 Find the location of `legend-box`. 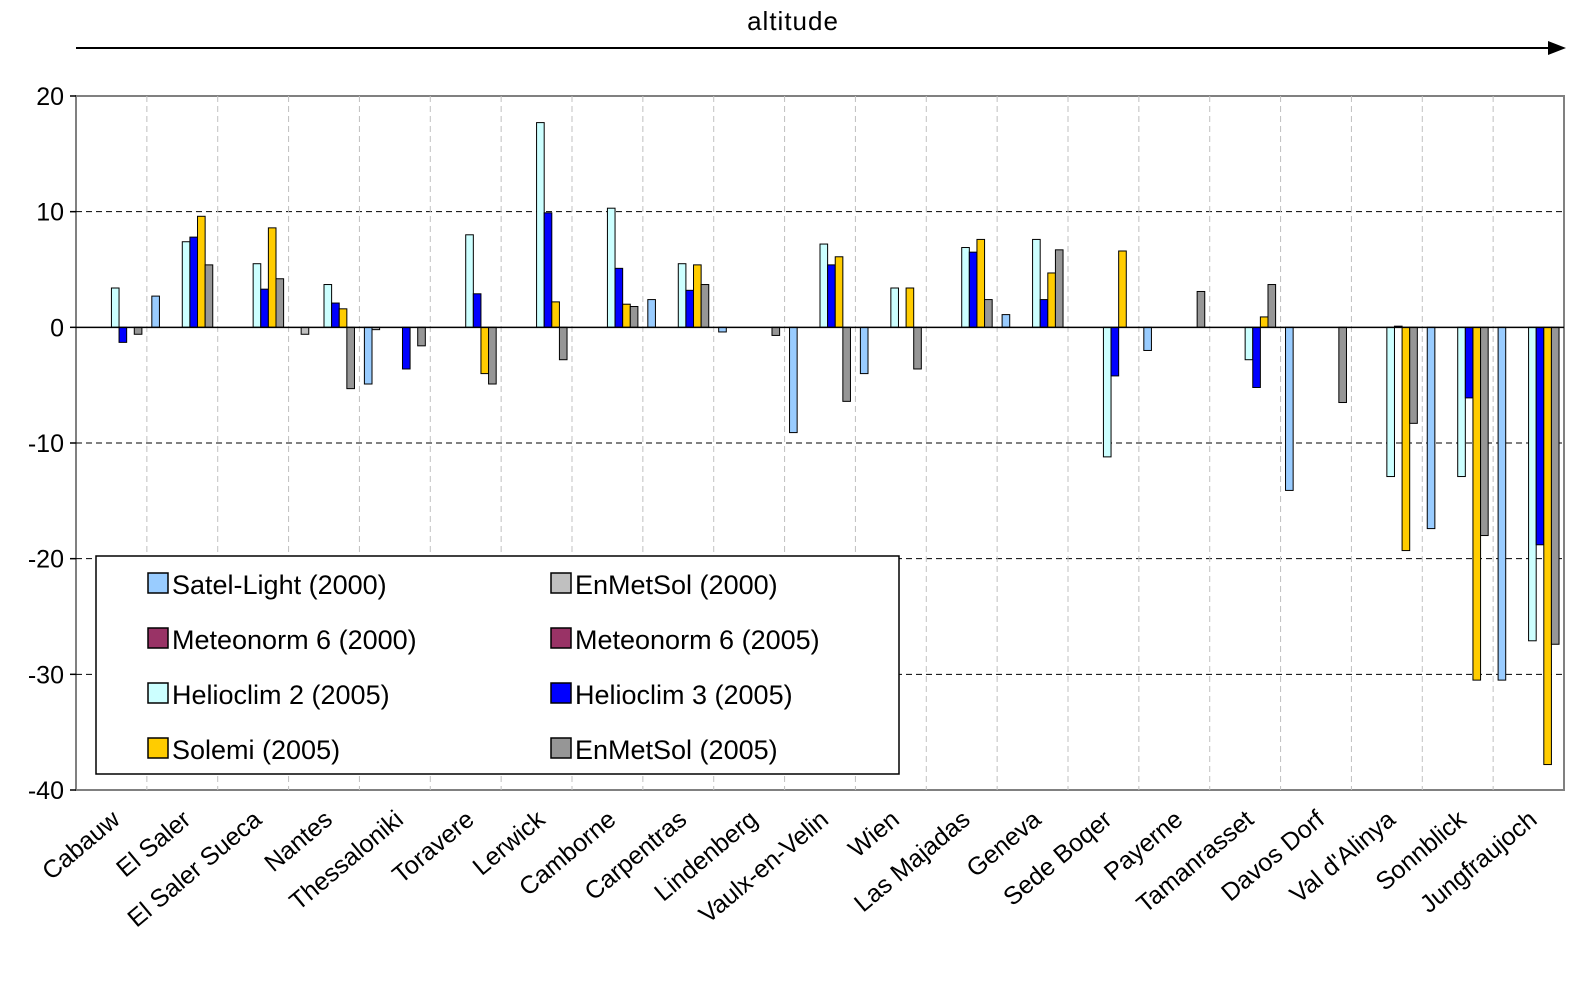

legend-box is located at coordinates (497, 665).